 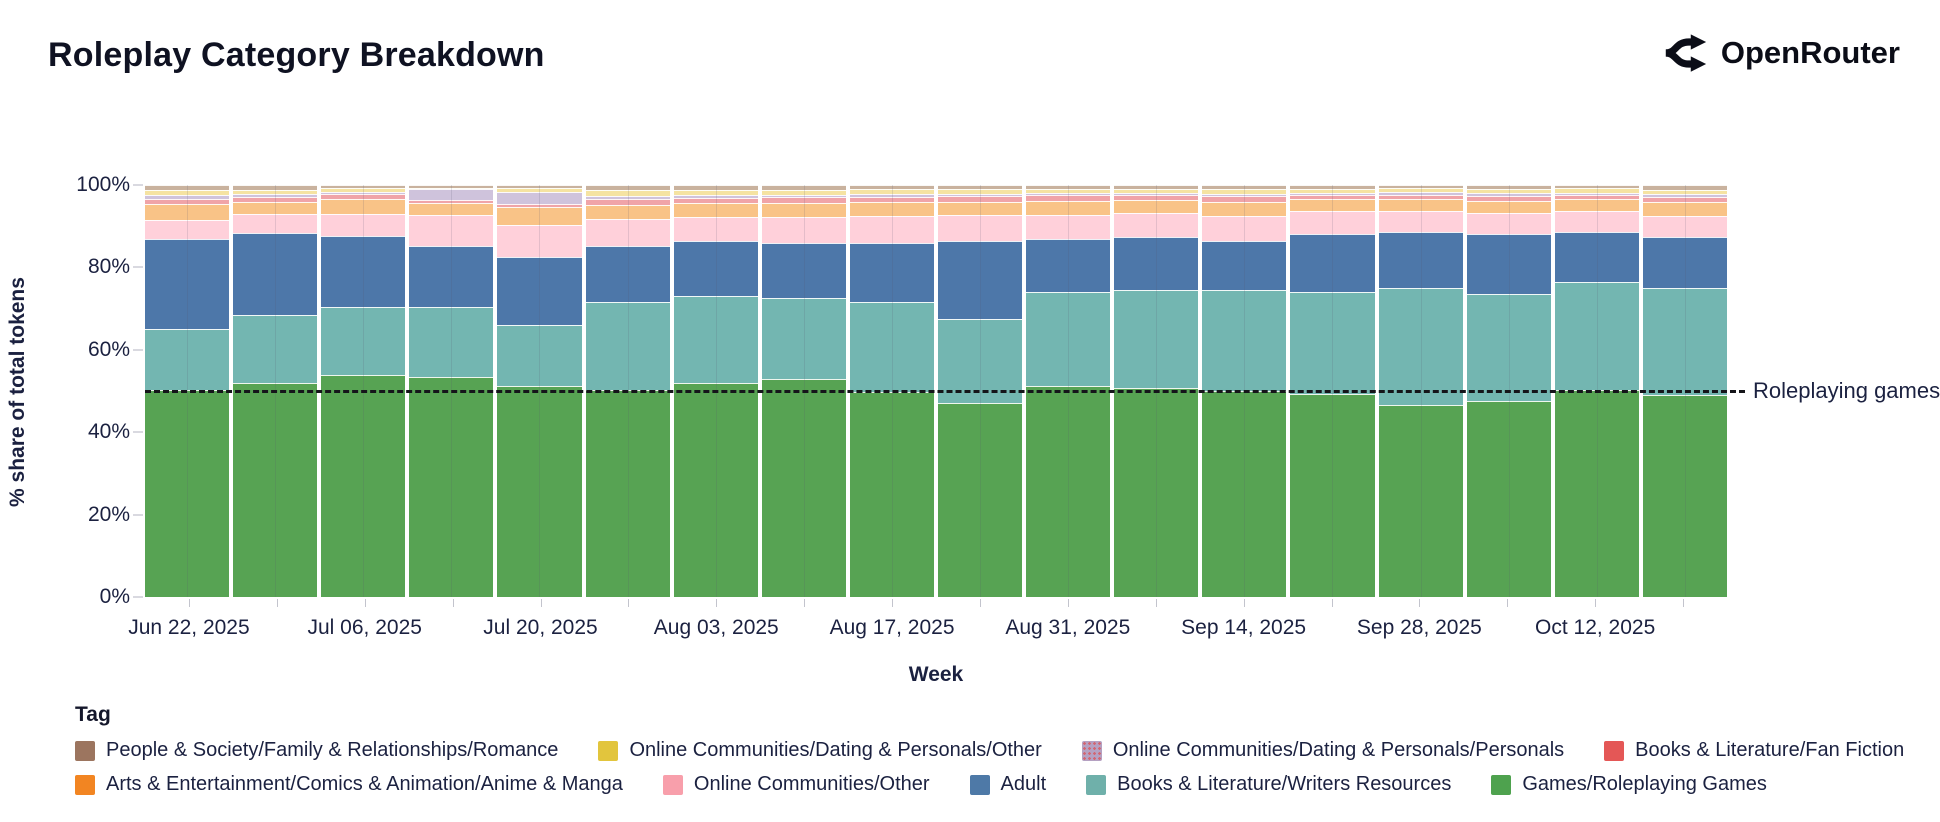 What do you see at coordinates (1596, 391) in the screenshot?
I see `bar-oct-12-2025` at bounding box center [1596, 391].